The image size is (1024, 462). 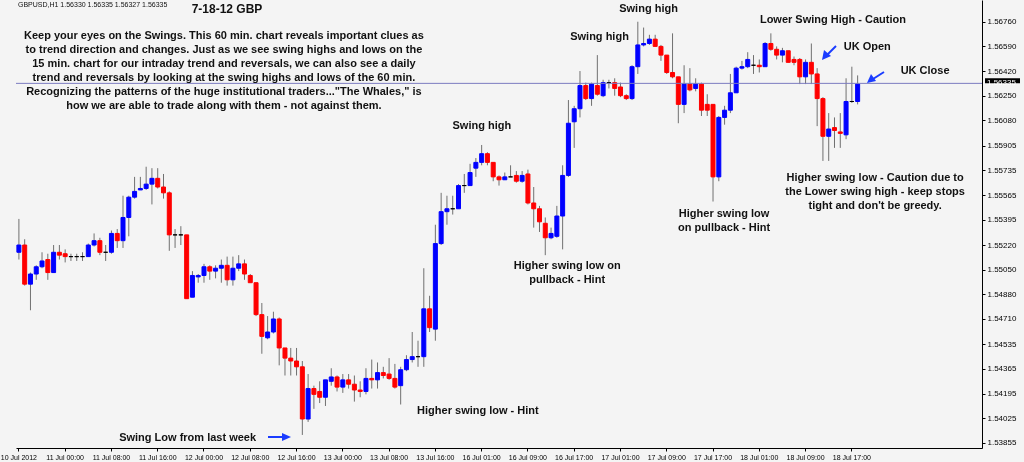 I want to click on annotation: UK Close, so click(x=925, y=70).